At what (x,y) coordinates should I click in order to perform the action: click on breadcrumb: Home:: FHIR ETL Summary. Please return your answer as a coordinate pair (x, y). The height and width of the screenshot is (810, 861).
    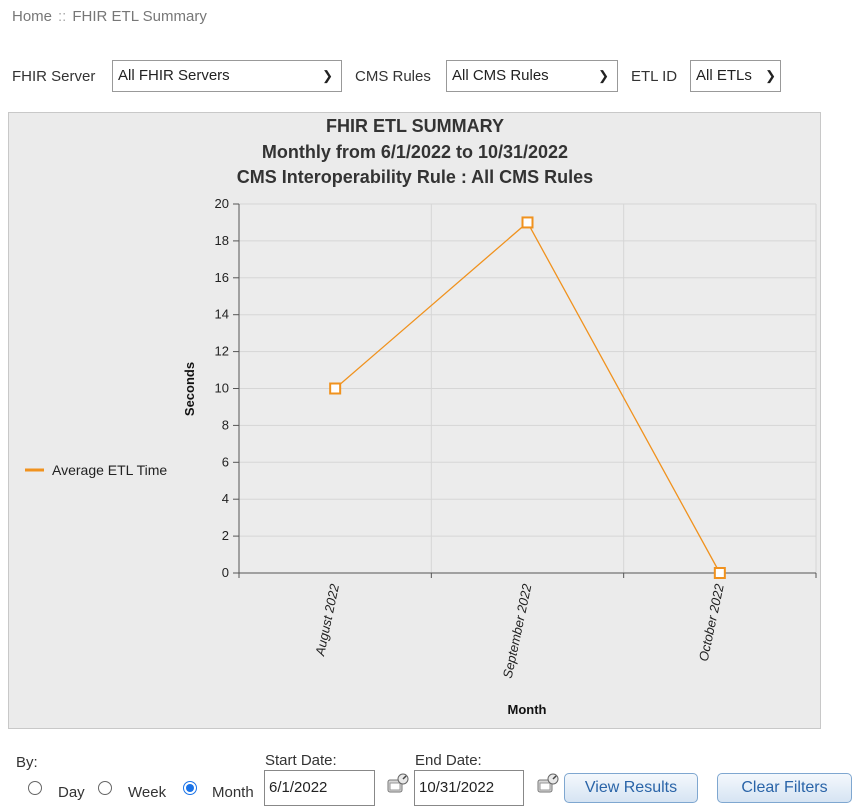
    Looking at the image, I should click on (109, 16).